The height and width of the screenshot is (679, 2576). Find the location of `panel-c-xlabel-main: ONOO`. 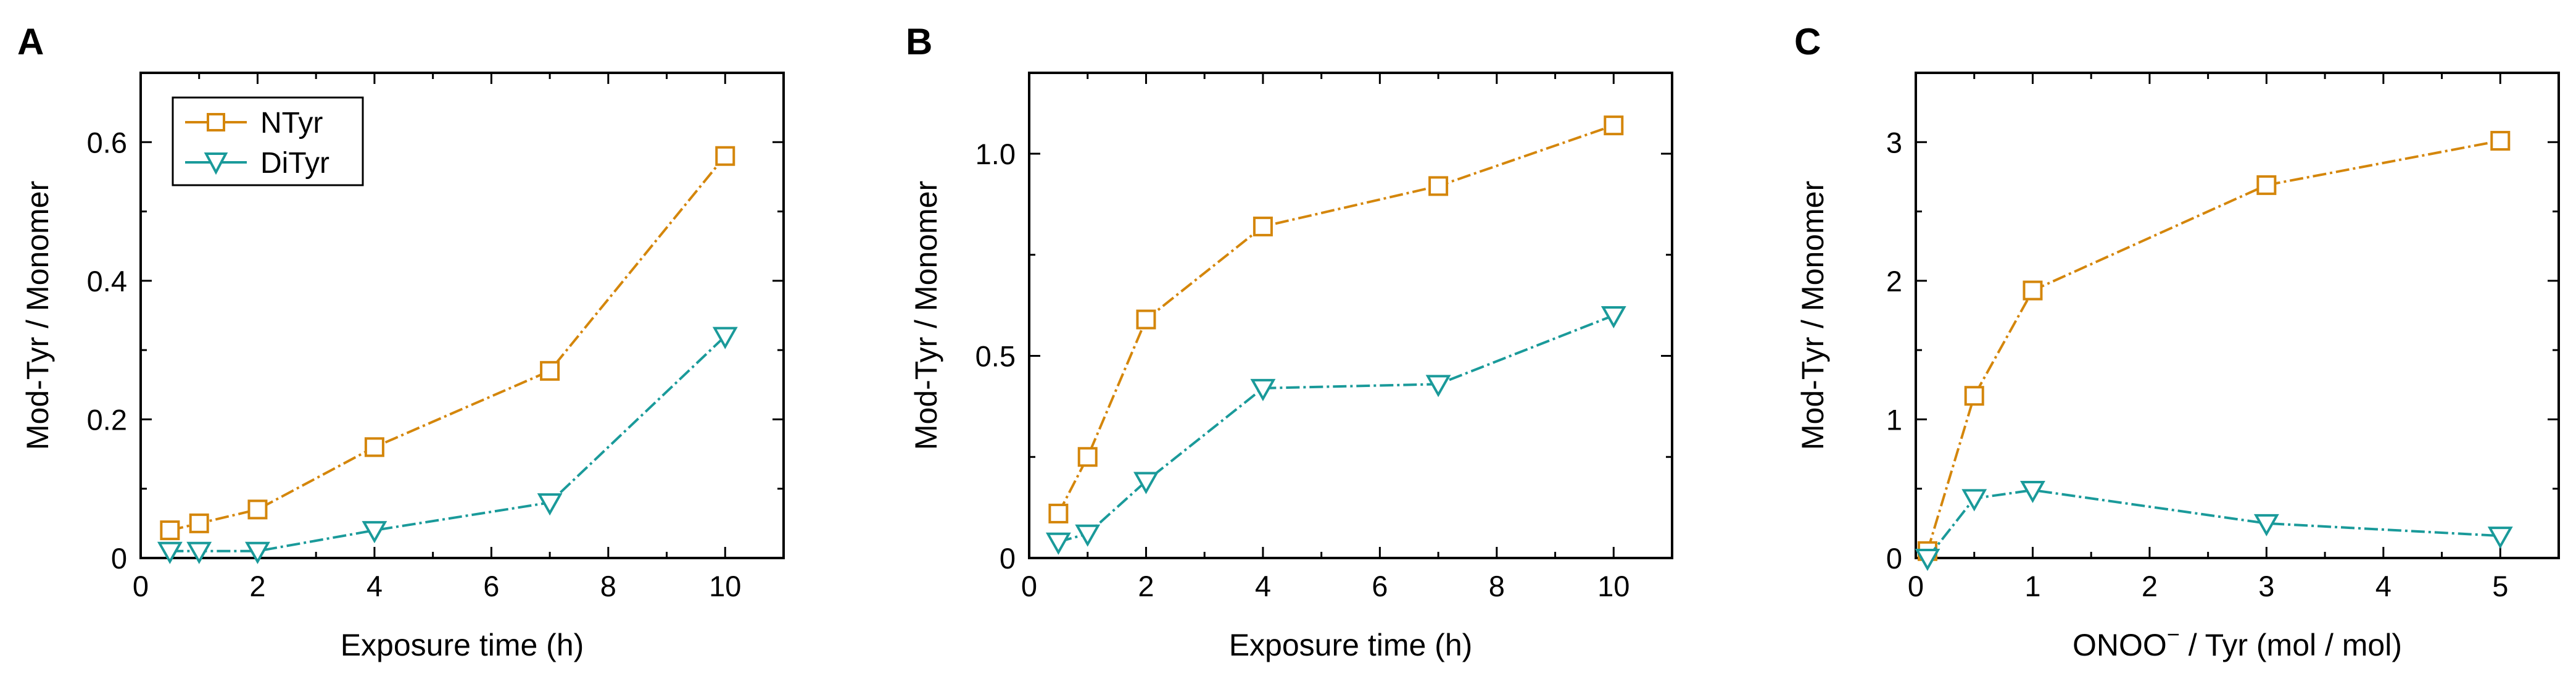

panel-c-xlabel-main: ONOO is located at coordinates (2120, 645).